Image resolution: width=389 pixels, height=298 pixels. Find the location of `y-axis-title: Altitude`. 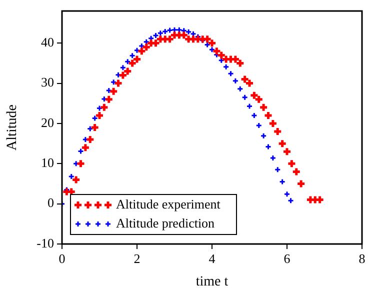

y-axis-title: Altitude is located at coordinates (12, 127).